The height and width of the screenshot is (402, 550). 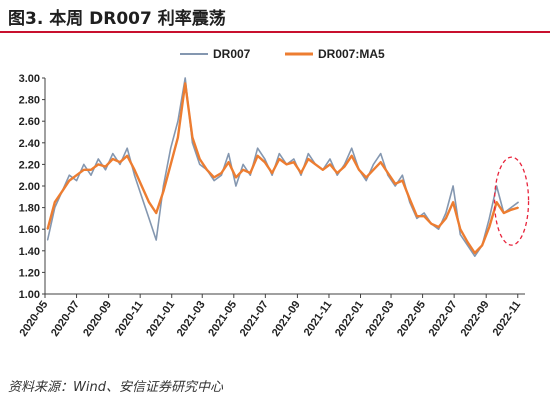 What do you see at coordinates (443, 319) in the screenshot?
I see `x-tick-label: 2022-07` at bounding box center [443, 319].